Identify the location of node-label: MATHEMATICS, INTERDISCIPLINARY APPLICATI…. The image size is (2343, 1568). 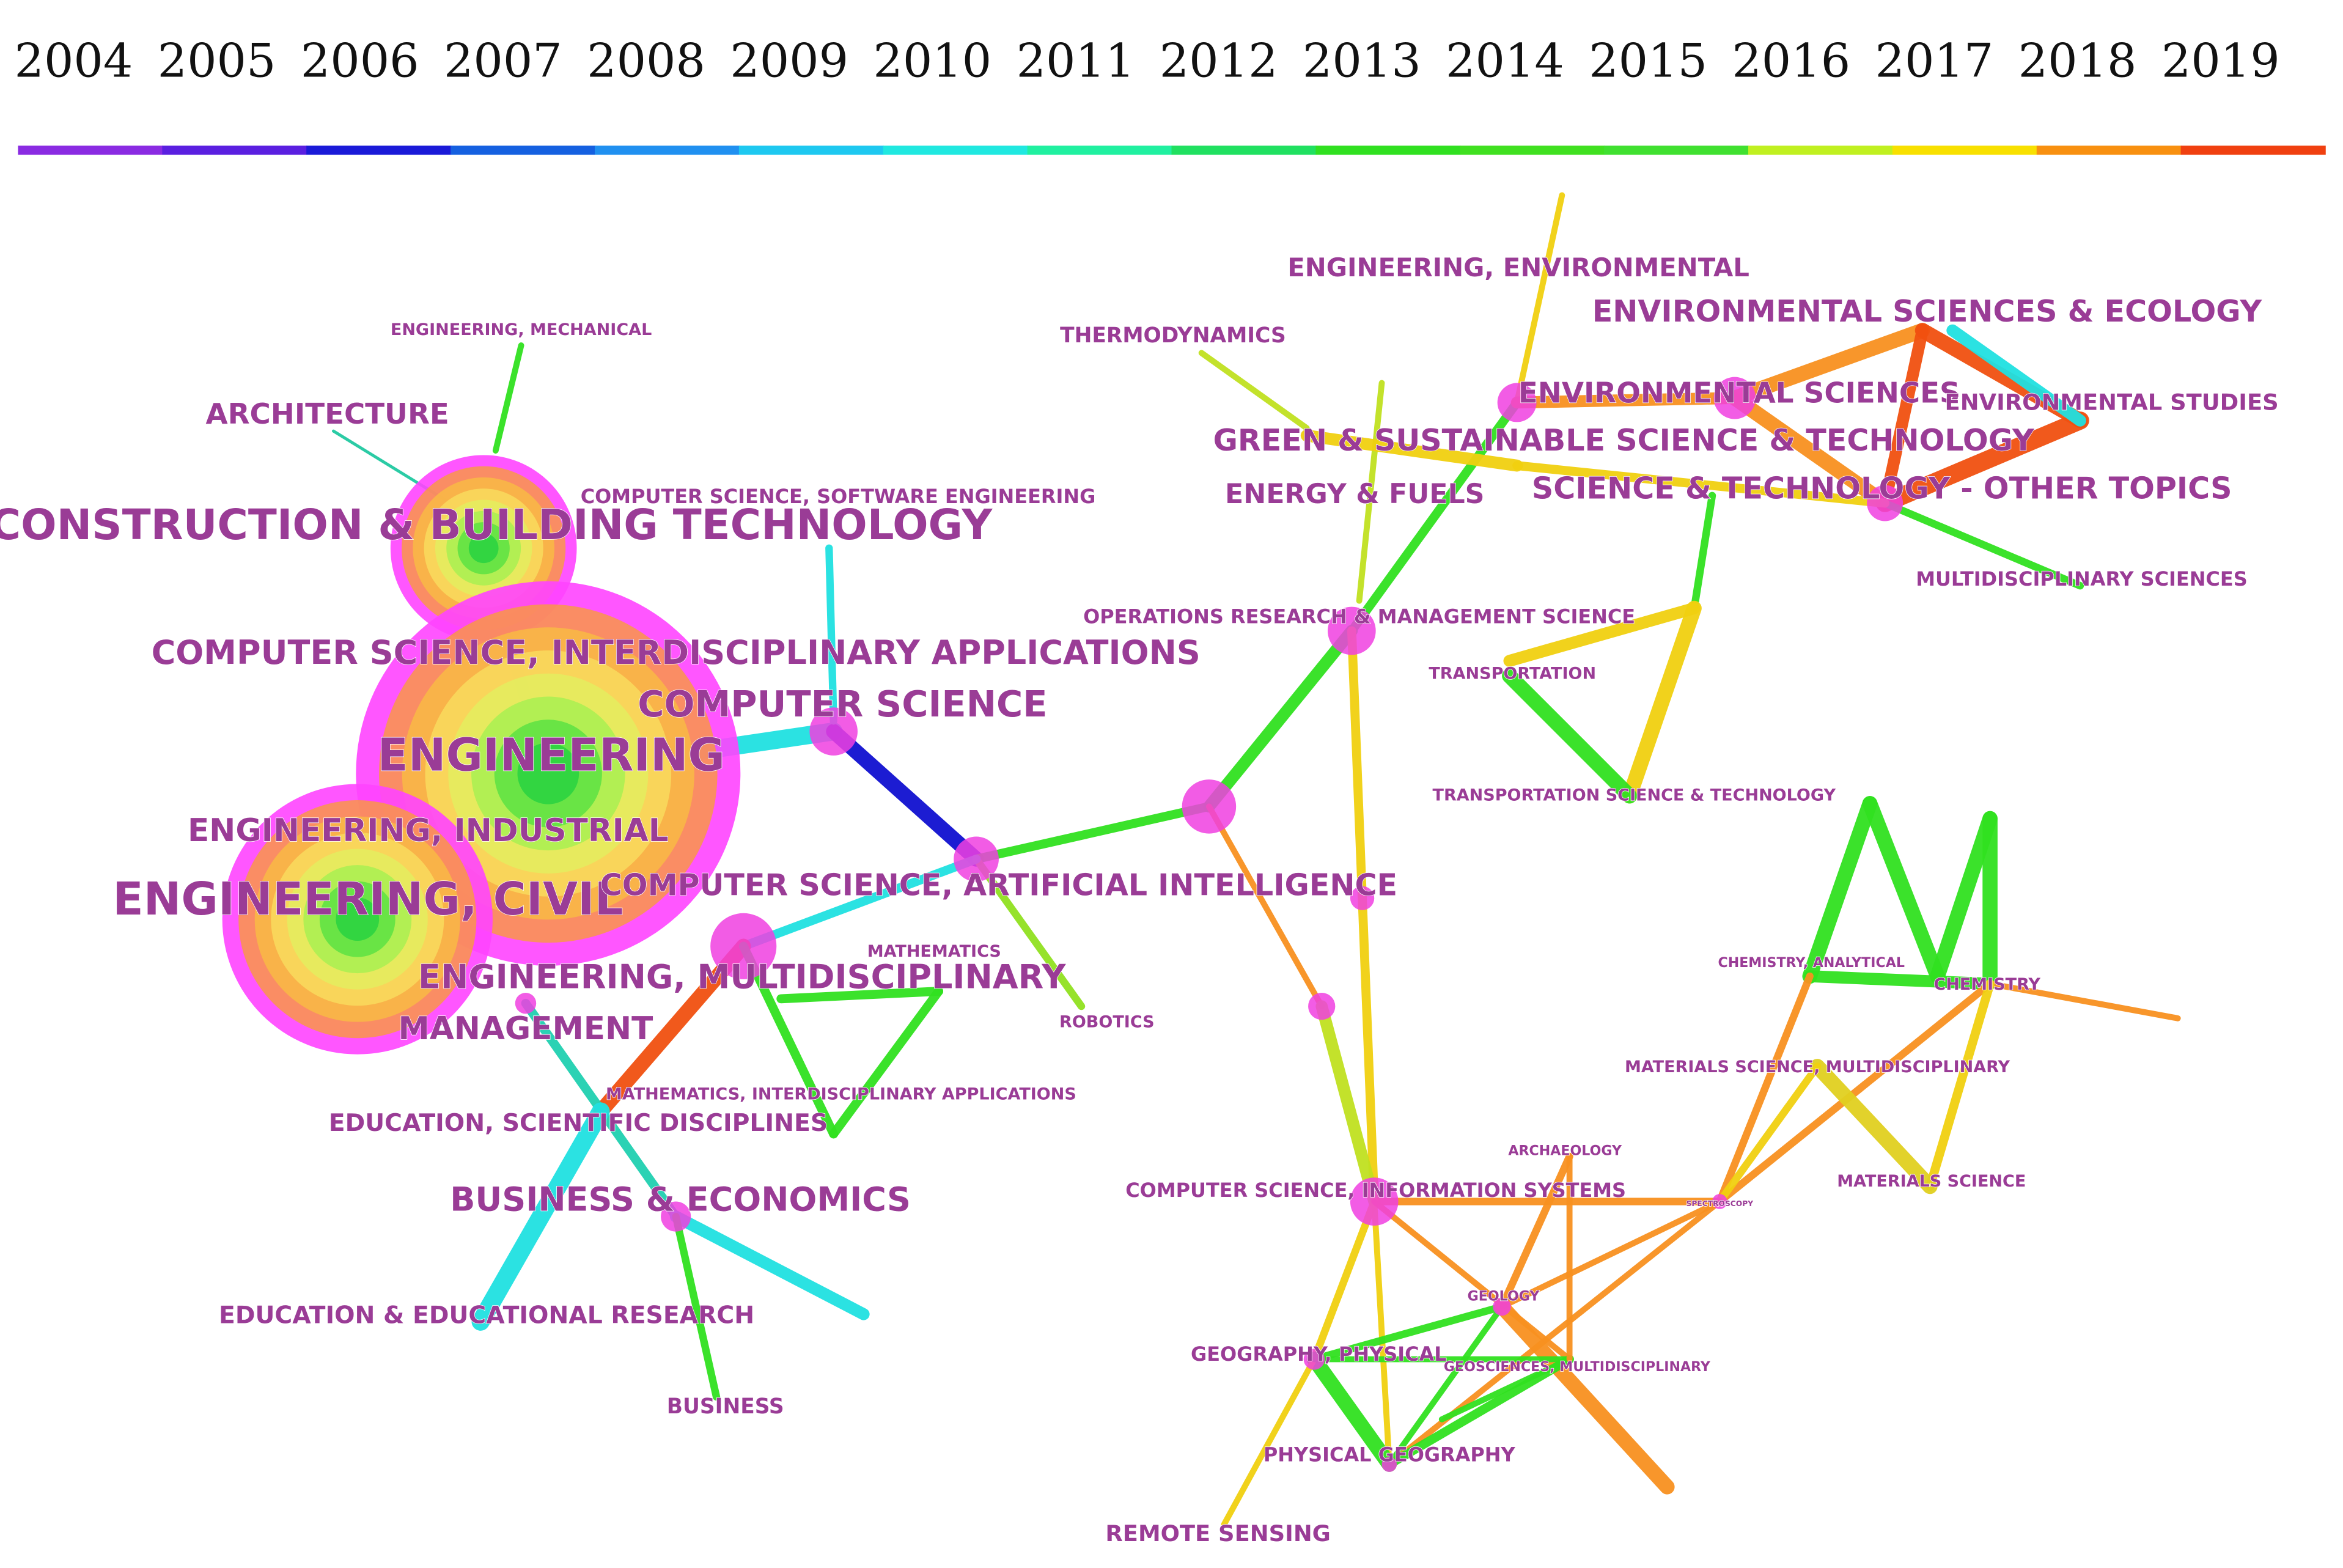
(841, 1093).